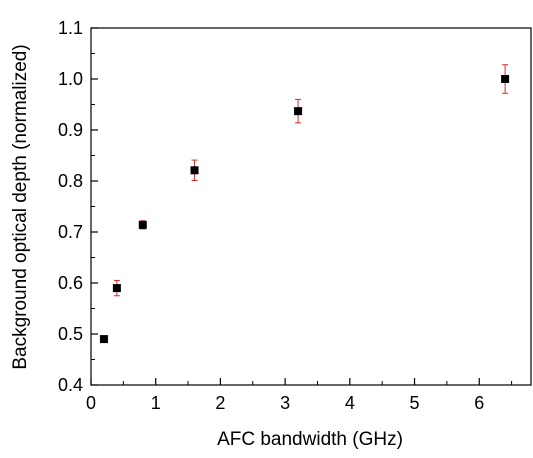 The height and width of the screenshot is (458, 533). I want to click on y-tick-label: 0.9, so click(70, 130).